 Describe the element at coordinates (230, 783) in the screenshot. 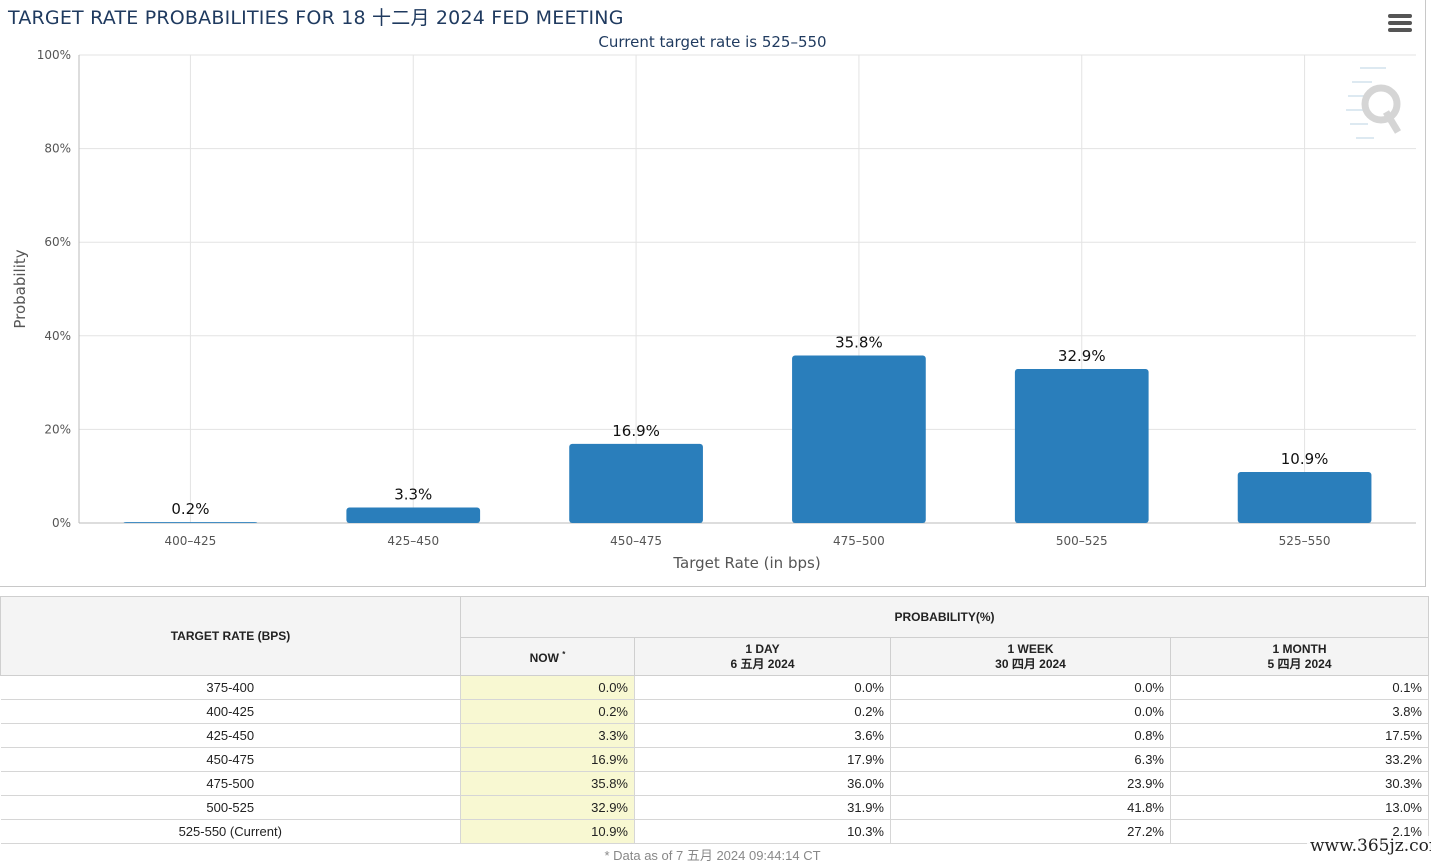

I see `rate-cell: 475-500` at that location.